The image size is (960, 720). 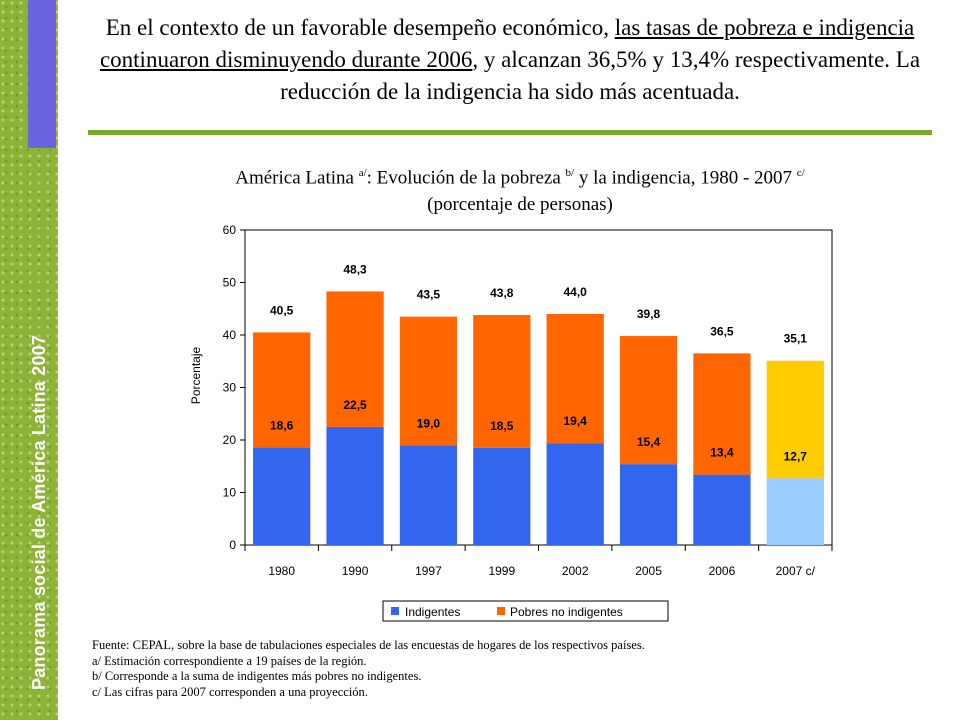 What do you see at coordinates (800, 173) in the screenshot?
I see `chart-title-sup-c: c/` at bounding box center [800, 173].